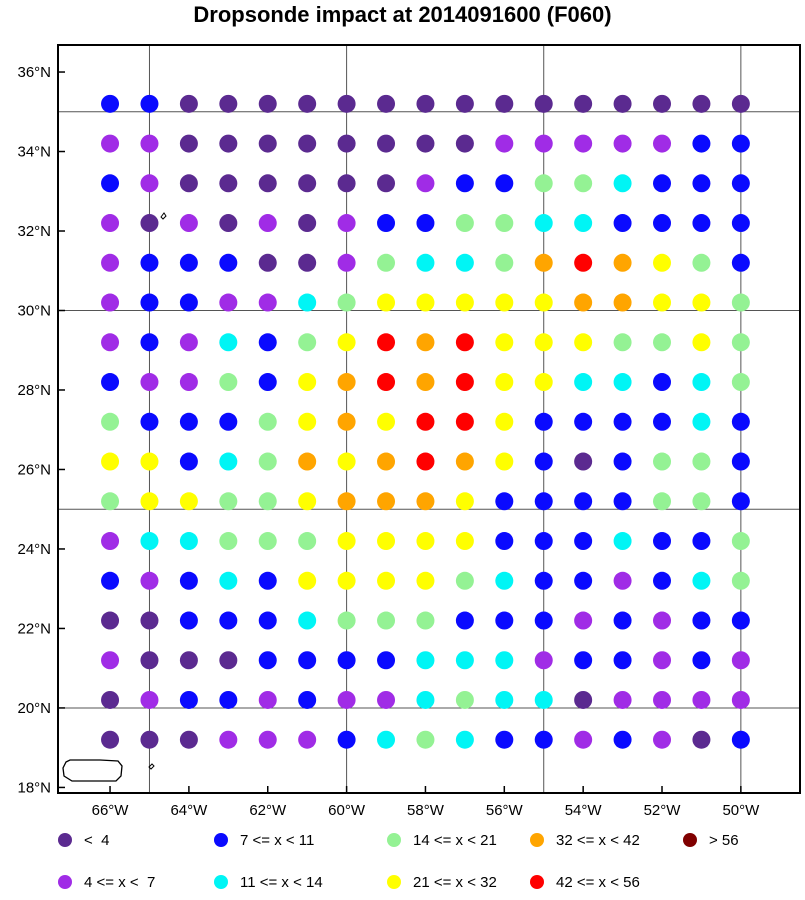 This screenshot has width=805, height=900. What do you see at coordinates (537, 882) in the screenshot?
I see `legend-swatch` at bounding box center [537, 882].